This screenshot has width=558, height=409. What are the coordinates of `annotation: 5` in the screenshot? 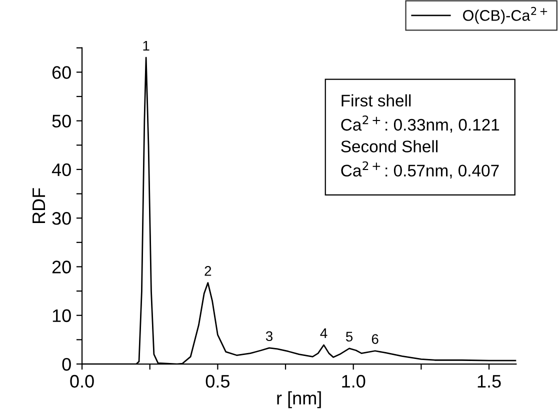 It's located at (349, 337).